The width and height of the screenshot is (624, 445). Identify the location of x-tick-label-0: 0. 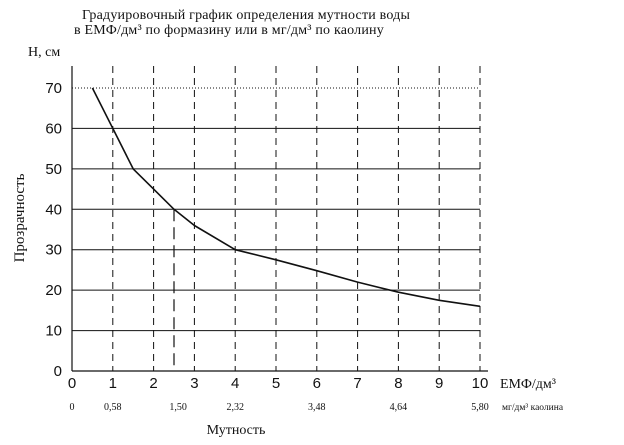
(72, 383).